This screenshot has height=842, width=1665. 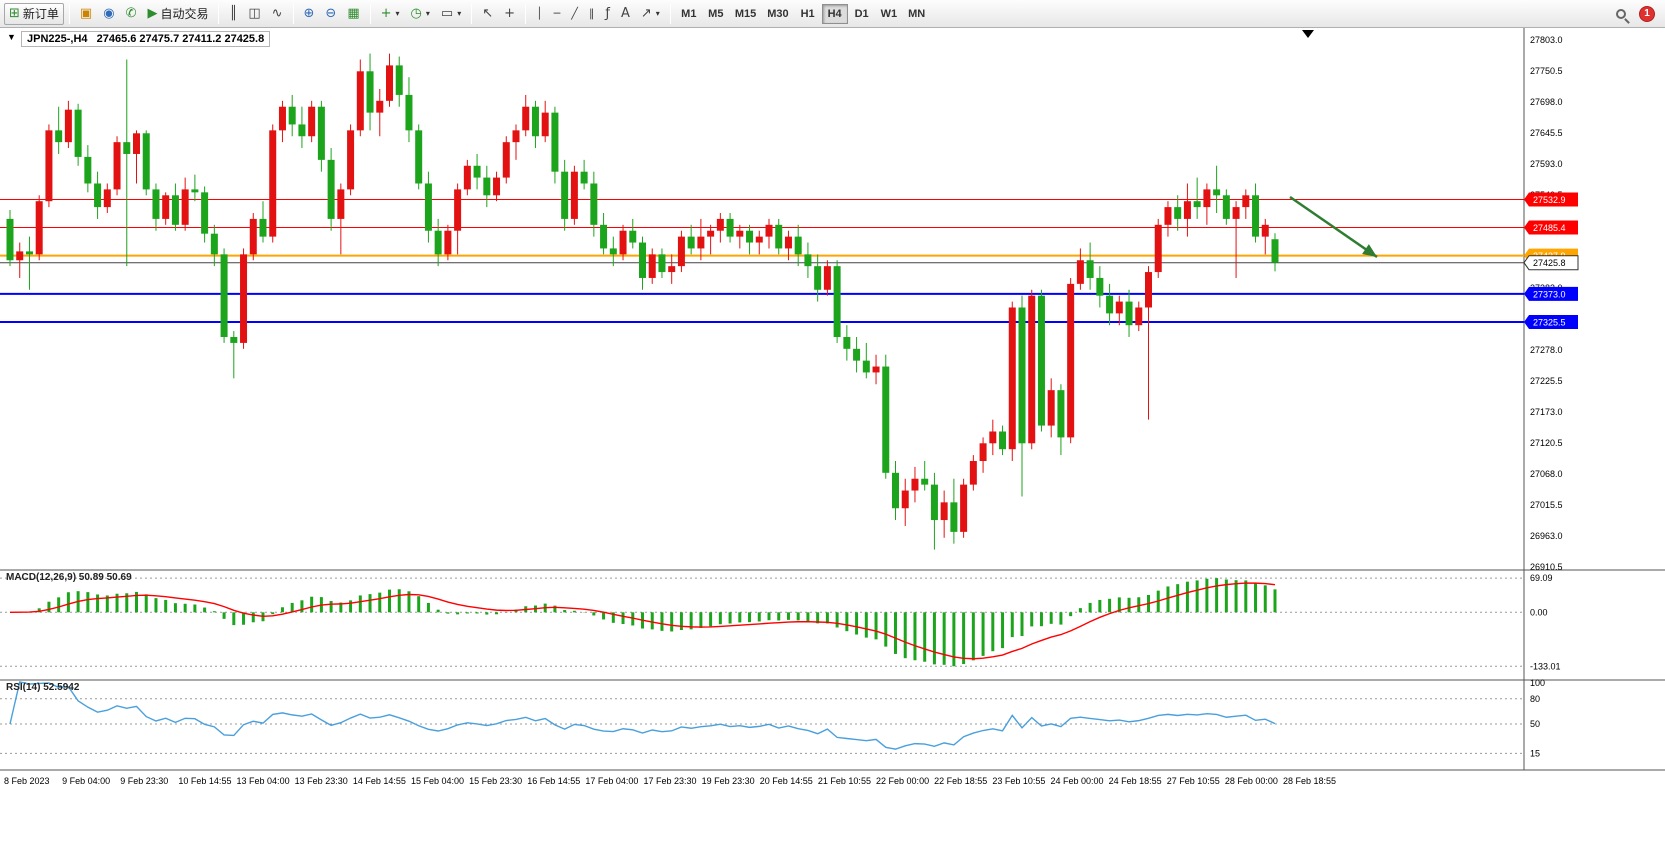 What do you see at coordinates (1333, 227) in the screenshot?
I see `trend-arrow-annotation` at bounding box center [1333, 227].